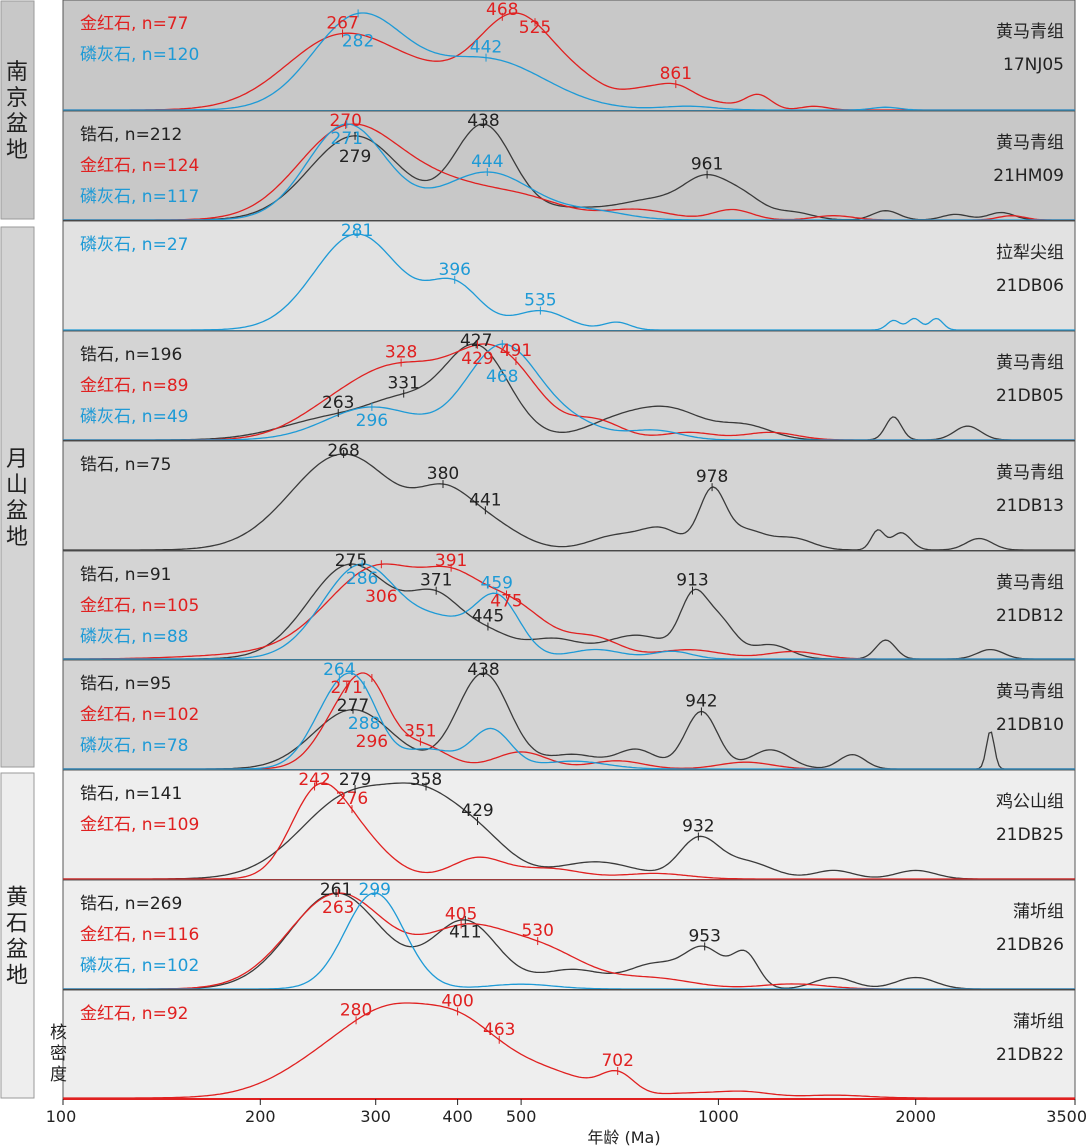  Describe the element at coordinates (537, 931) in the screenshot. I see `peak-label-530: 530` at that location.